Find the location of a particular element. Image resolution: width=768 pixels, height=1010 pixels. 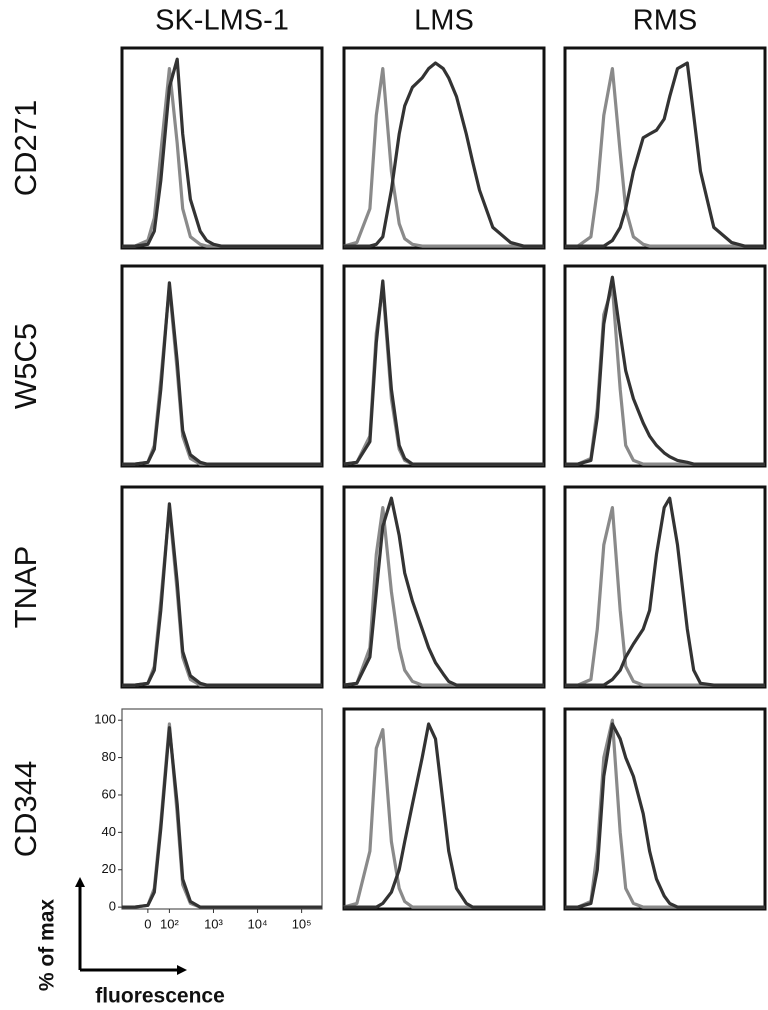

y-tick-label: 40 is located at coordinates (109, 831).